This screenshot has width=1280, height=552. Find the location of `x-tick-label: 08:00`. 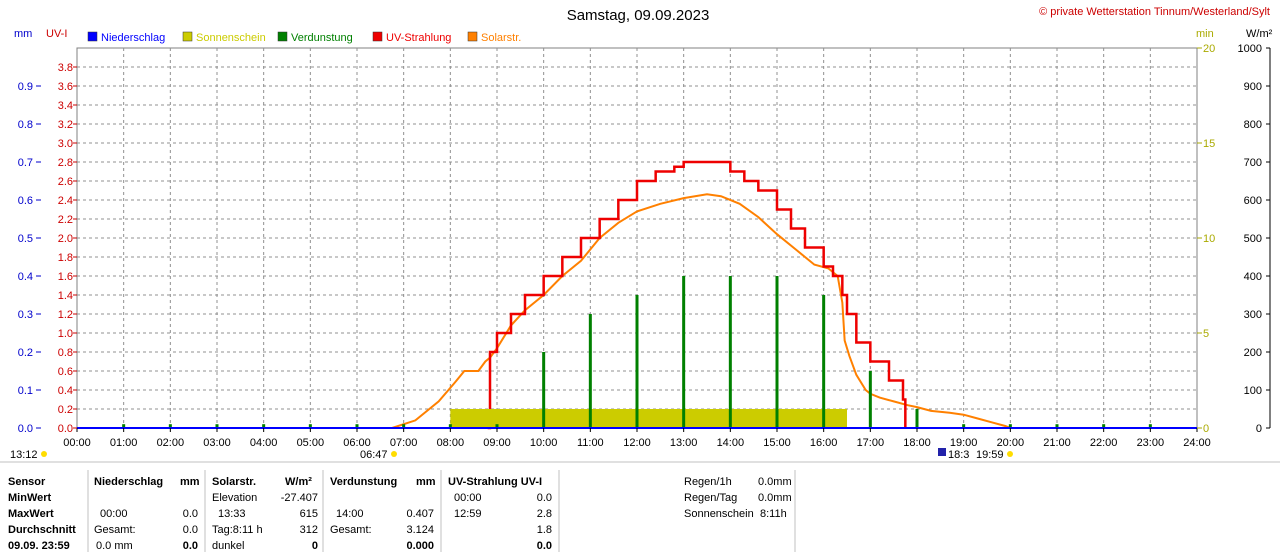

x-tick-label: 08:00 is located at coordinates (451, 443).